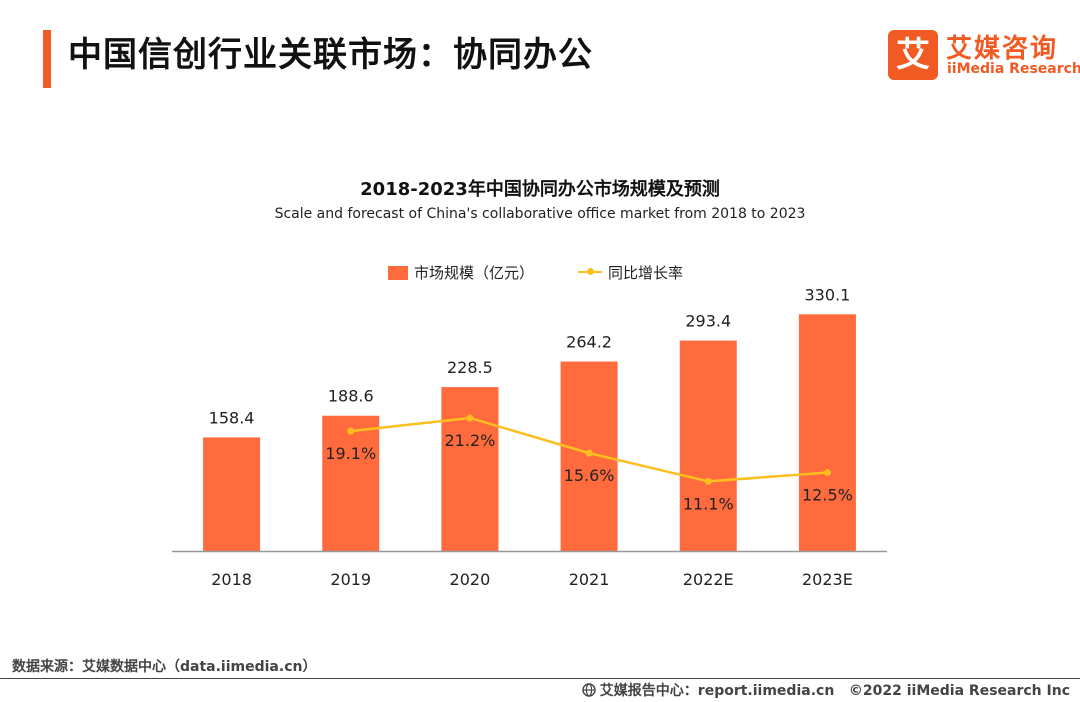 The height and width of the screenshot is (702, 1080). I want to click on x-tick-label-2019: 2019, so click(350, 579).